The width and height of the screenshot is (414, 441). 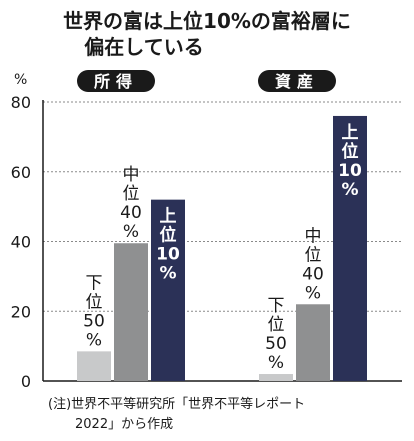 I want to click on y-axis-unit: %, so click(x=20, y=80).